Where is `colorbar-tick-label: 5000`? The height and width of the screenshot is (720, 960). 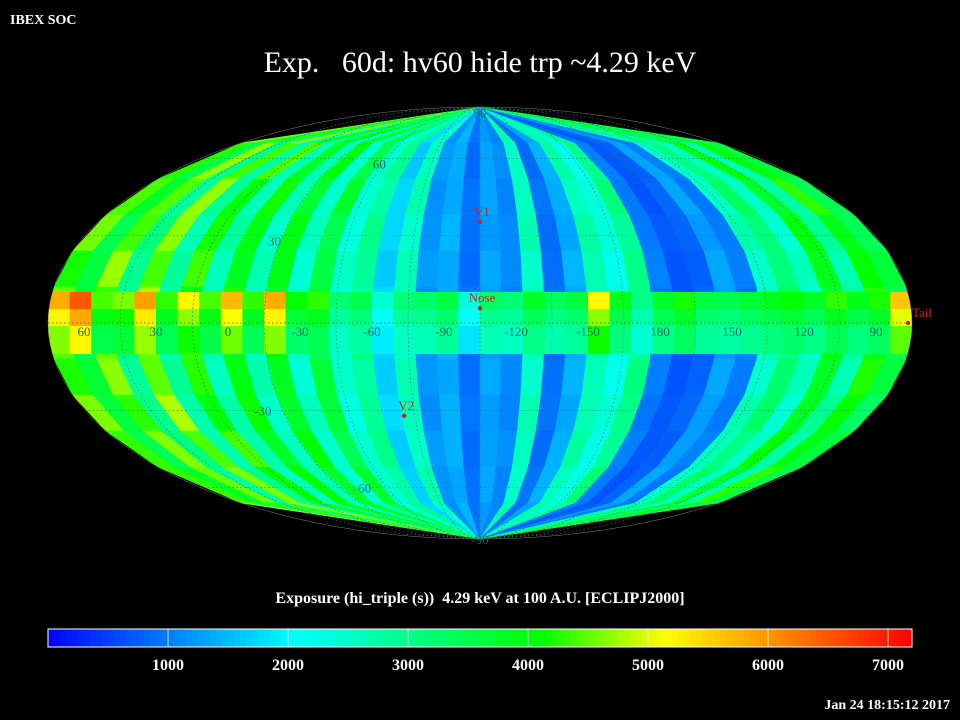
colorbar-tick-label: 5000 is located at coordinates (648, 665).